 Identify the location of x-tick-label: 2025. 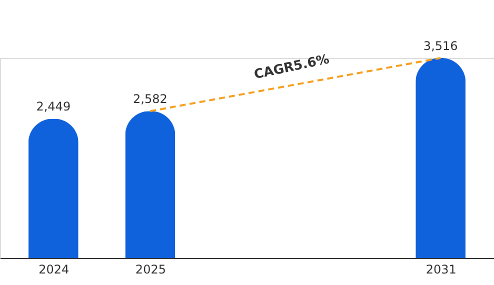
(150, 269).